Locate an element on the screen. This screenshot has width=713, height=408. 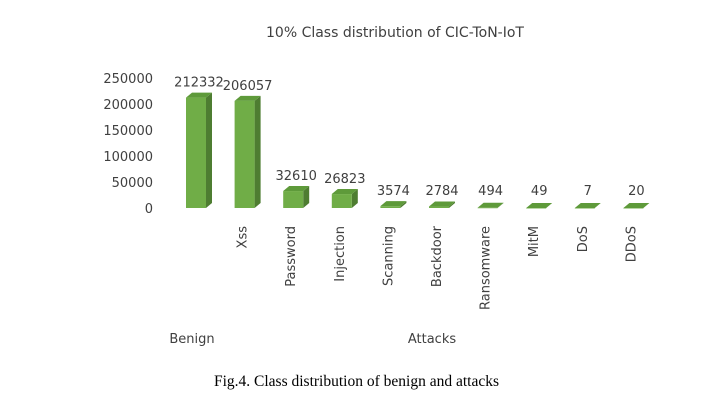
bar-backdoor is located at coordinates (442, 204).